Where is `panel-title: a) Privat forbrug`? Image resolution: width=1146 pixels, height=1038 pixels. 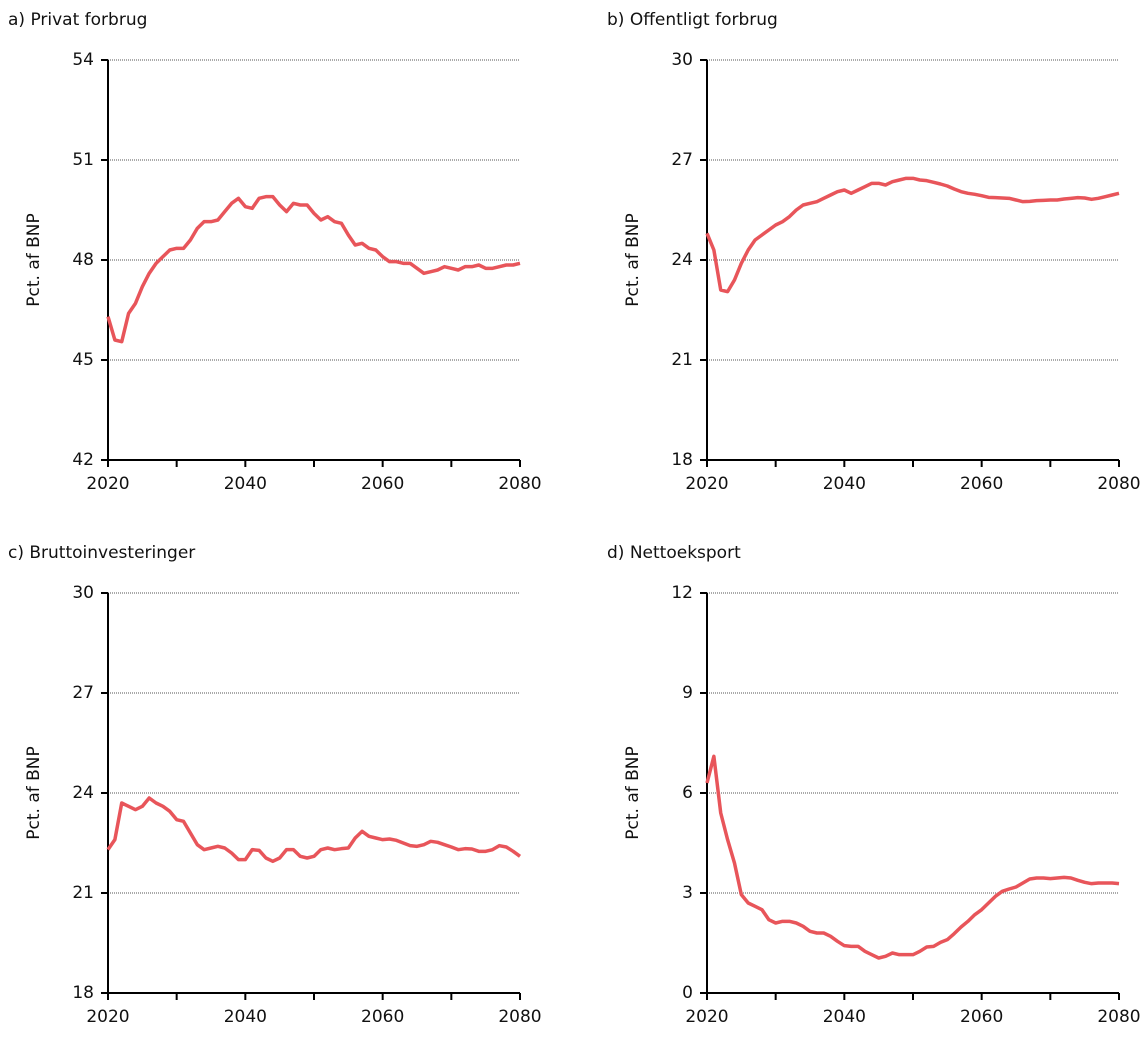 panel-title: a) Privat forbrug is located at coordinates (77, 20).